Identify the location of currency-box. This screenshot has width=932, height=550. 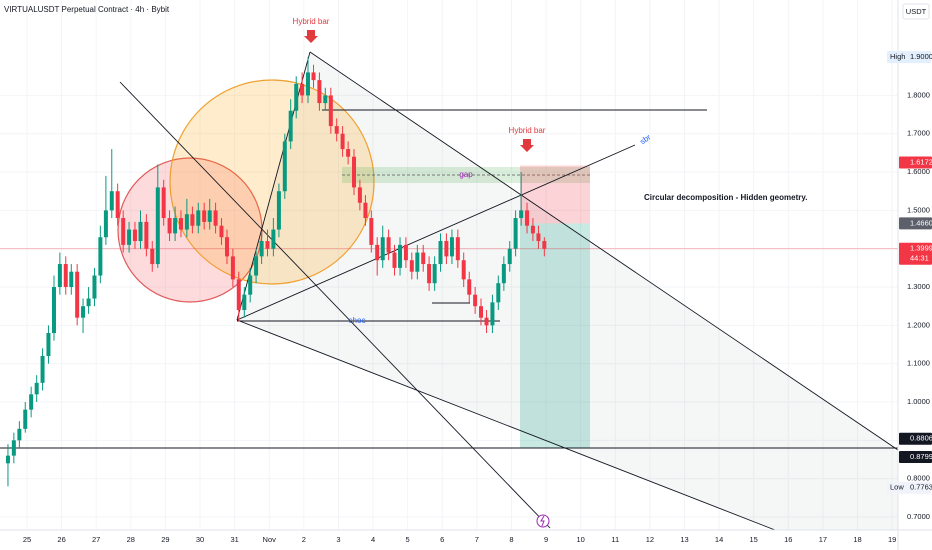
(916, 11).